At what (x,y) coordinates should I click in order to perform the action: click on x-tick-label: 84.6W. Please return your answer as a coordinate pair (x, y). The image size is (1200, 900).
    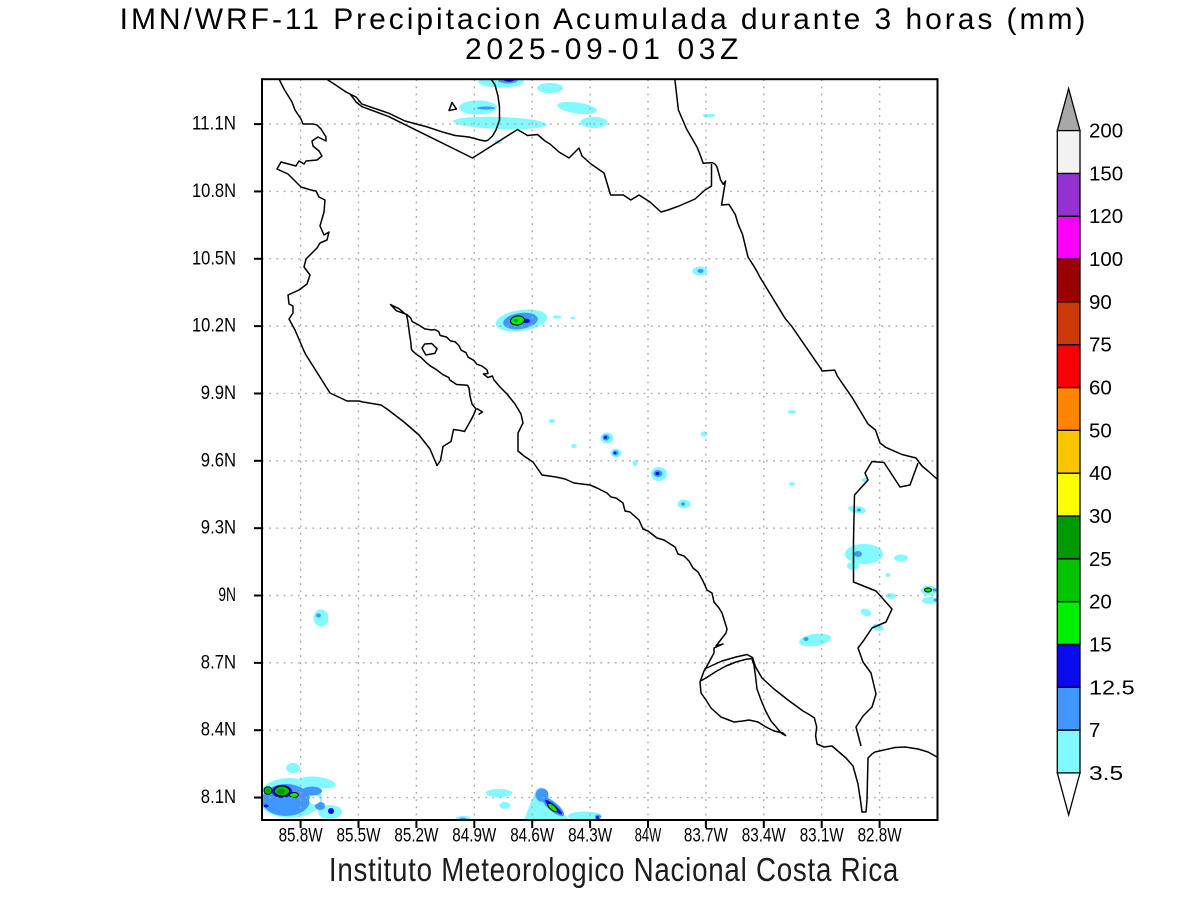
    Looking at the image, I should click on (532, 836).